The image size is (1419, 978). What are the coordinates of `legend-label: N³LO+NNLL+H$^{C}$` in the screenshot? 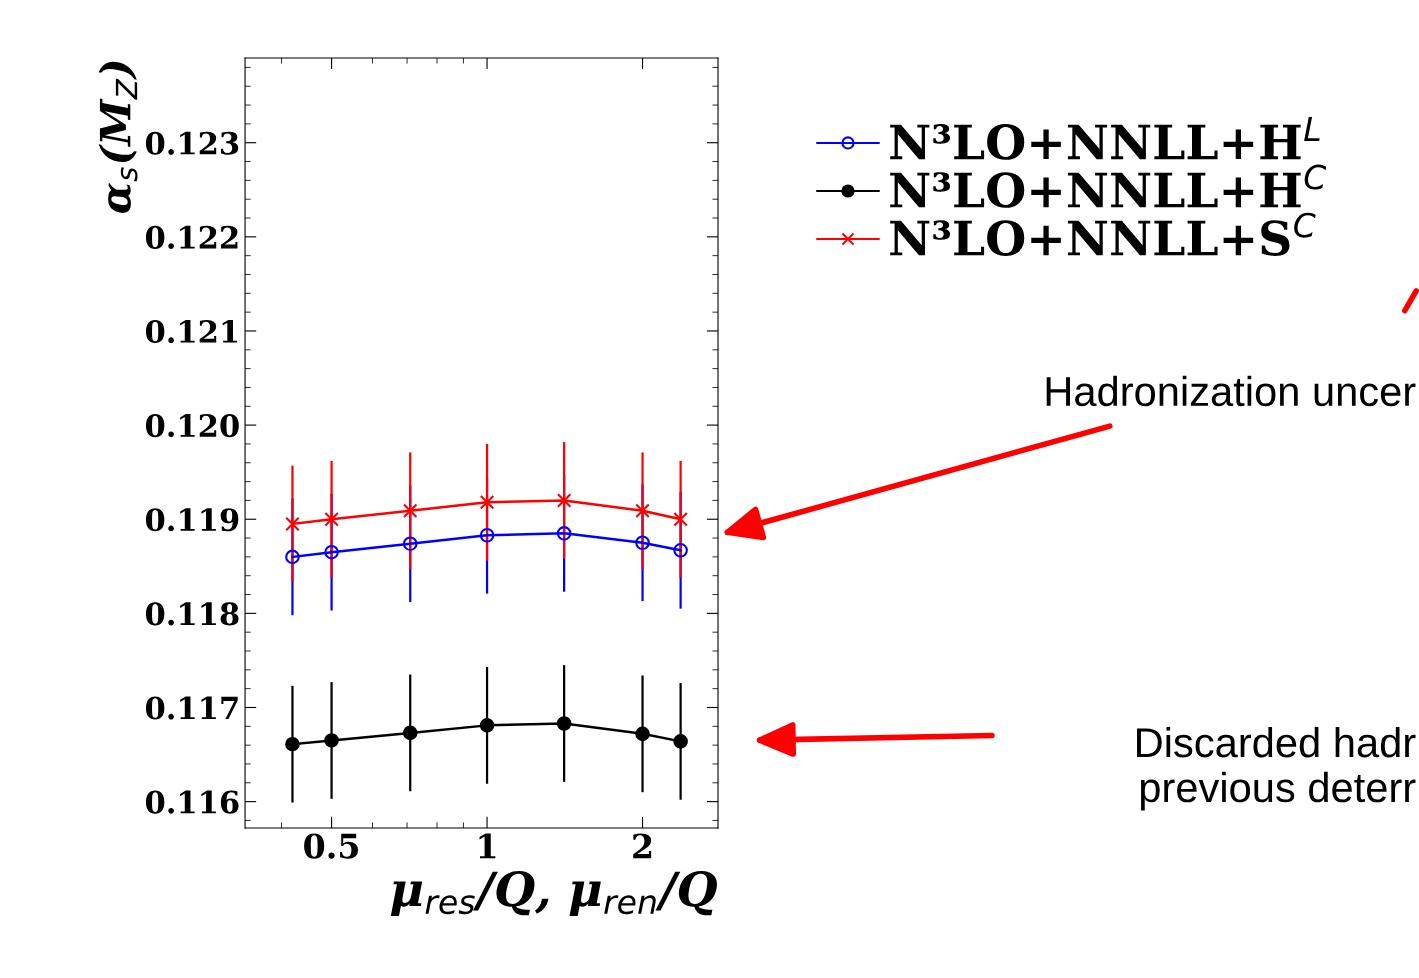 It's located at (1108, 186).